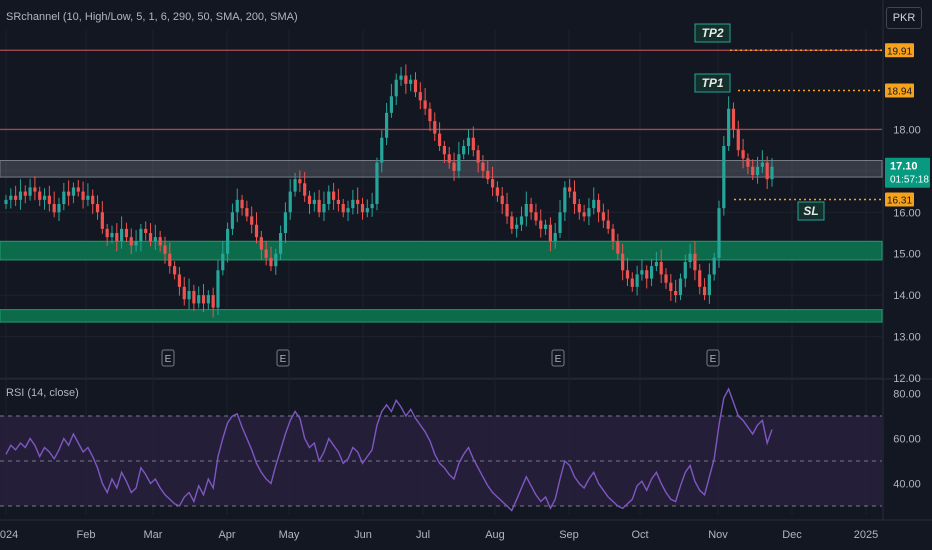 The height and width of the screenshot is (550, 932). Describe the element at coordinates (866, 535) in the screenshot. I see `x-tick-label: 2025` at that location.